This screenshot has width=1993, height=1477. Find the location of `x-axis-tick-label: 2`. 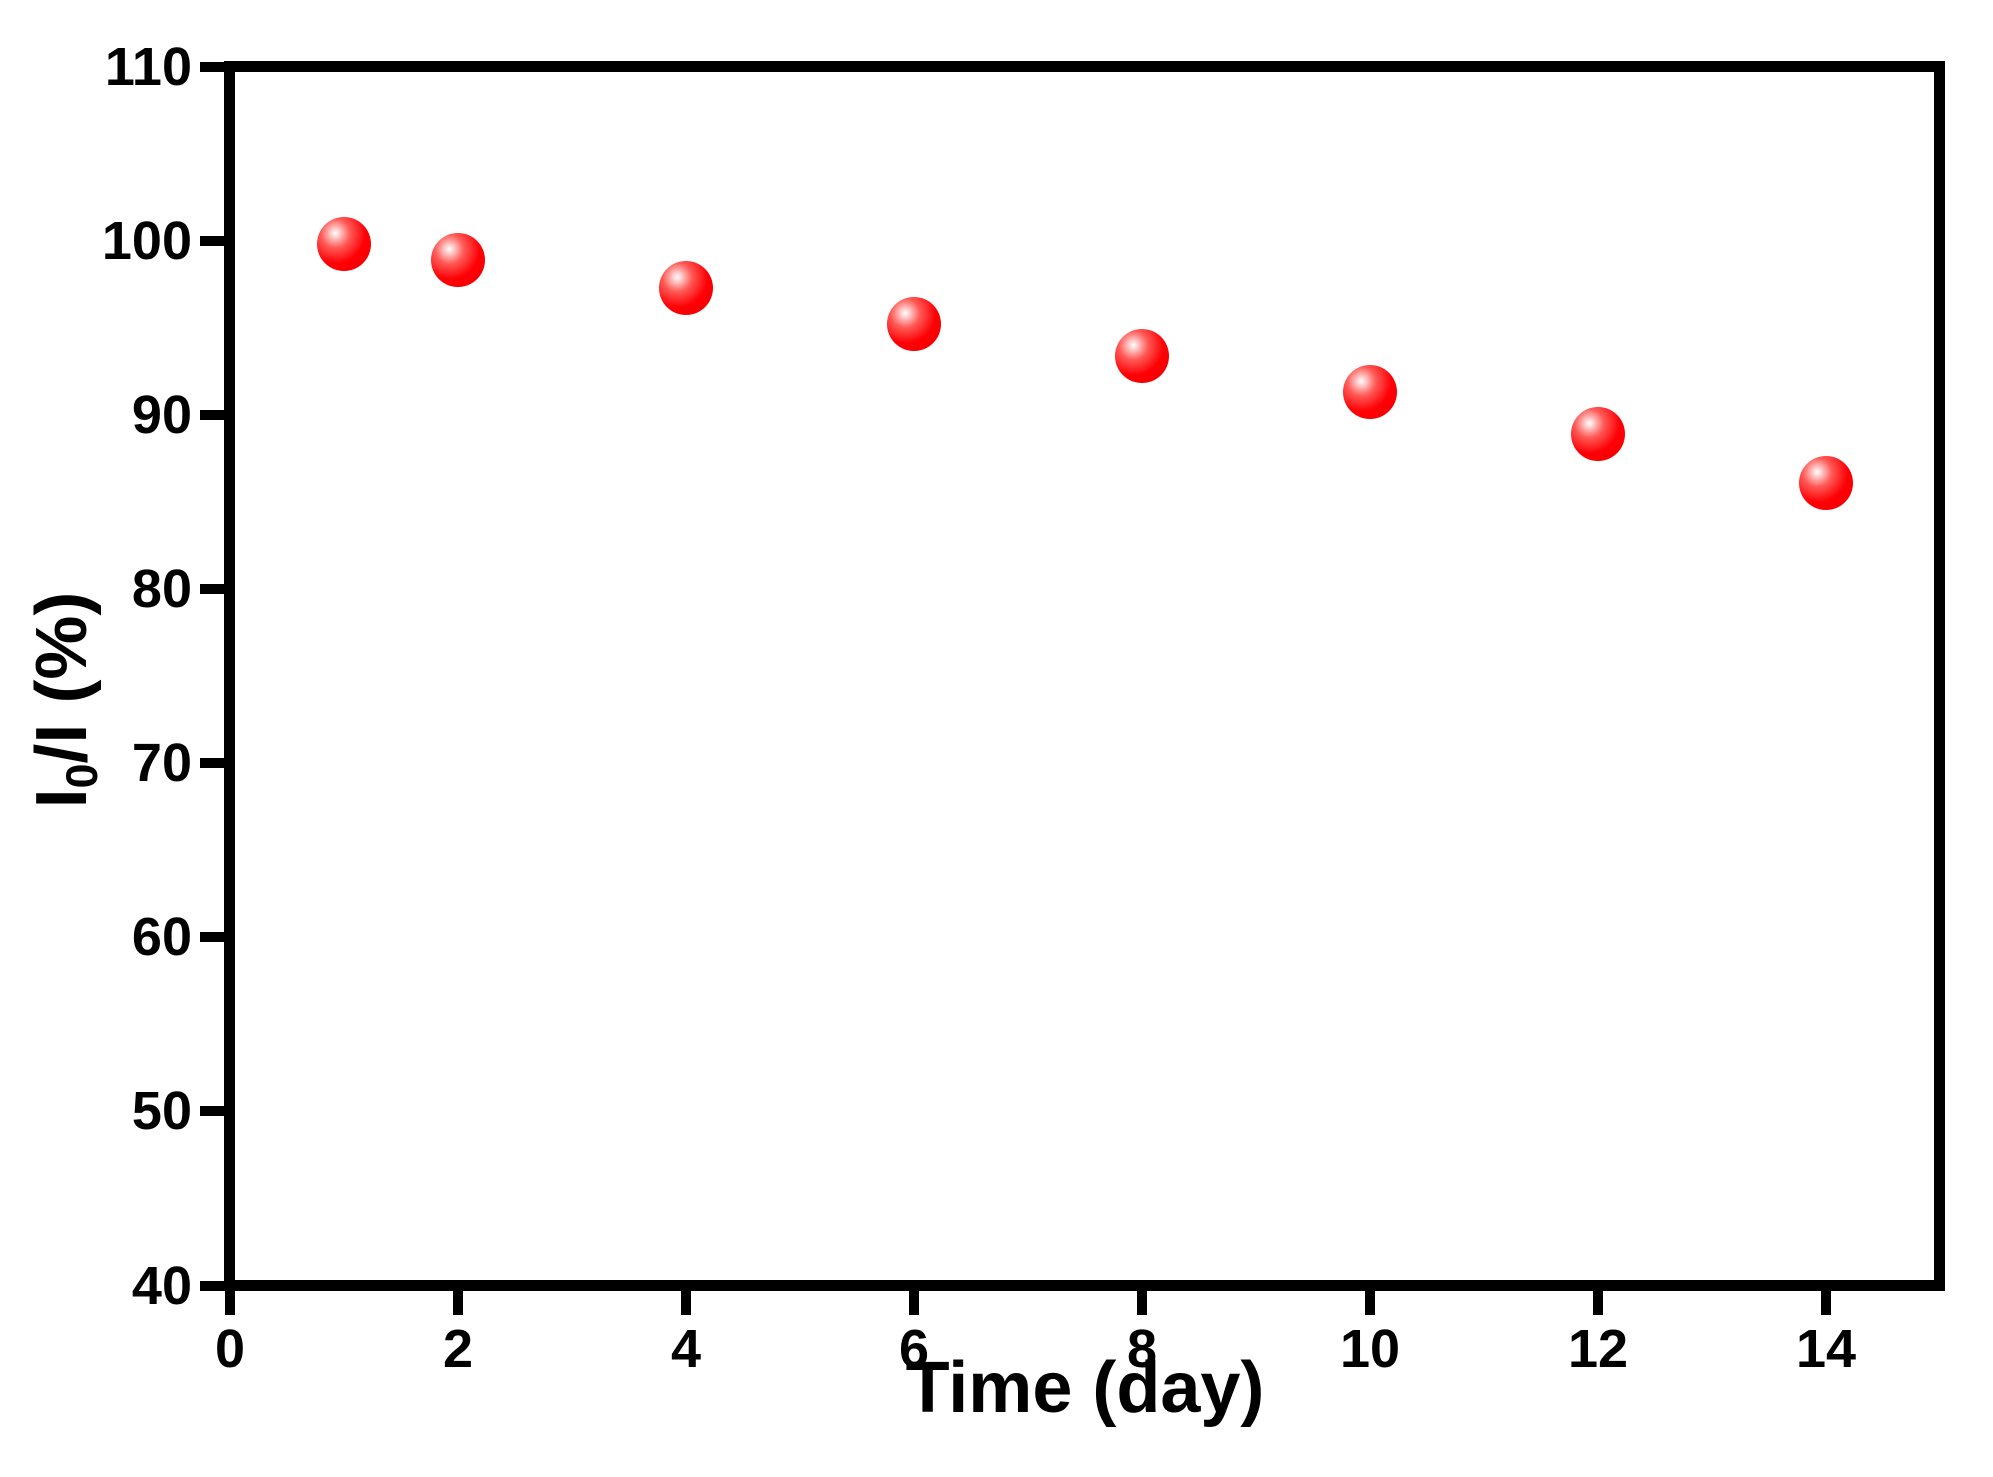

x-axis-tick-label: 2 is located at coordinates (458, 1349).